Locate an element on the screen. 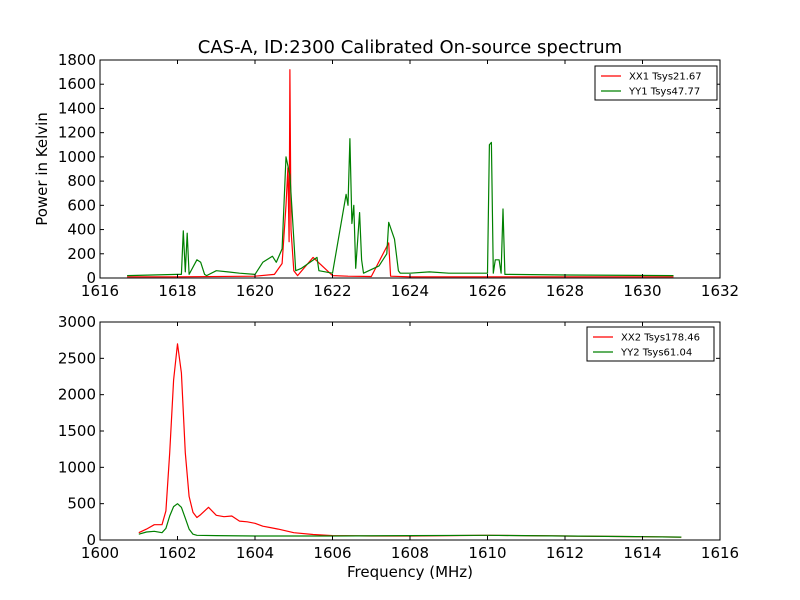 The image size is (800, 600). x-tick-label: 1610 is located at coordinates (487, 553).